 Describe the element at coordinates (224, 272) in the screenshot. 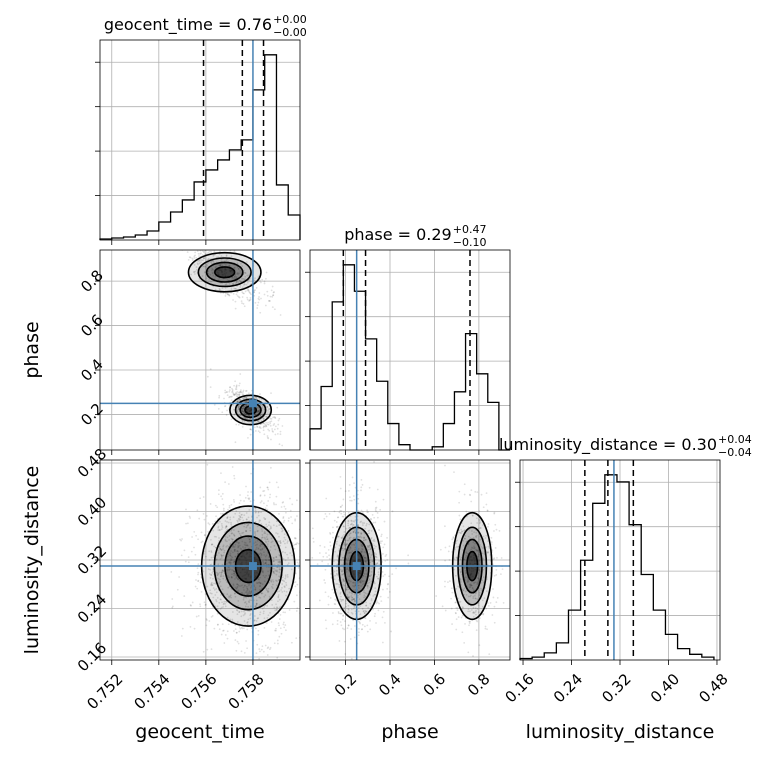

I see `density-fill` at that location.